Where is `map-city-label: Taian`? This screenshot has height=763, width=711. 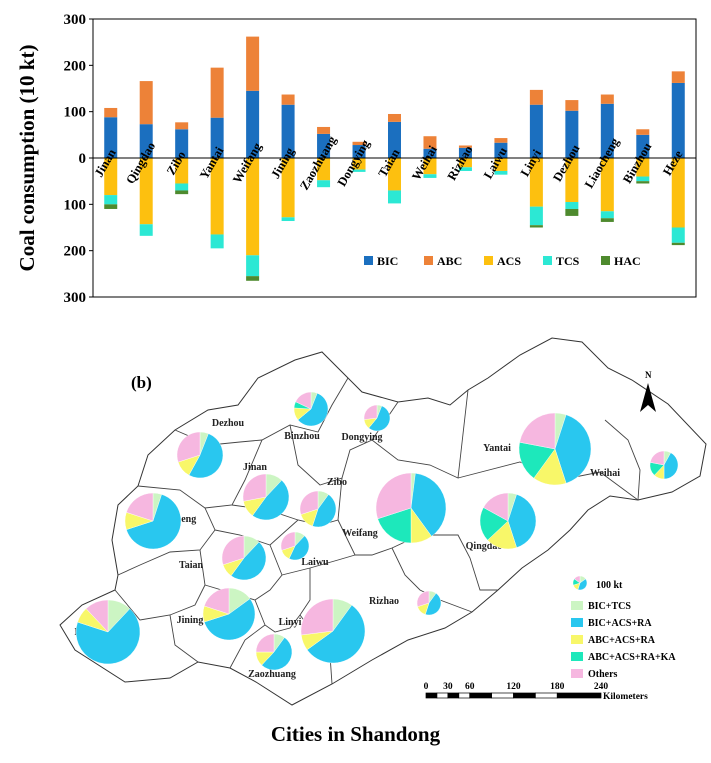
map-city-label: Taian is located at coordinates (191, 565).